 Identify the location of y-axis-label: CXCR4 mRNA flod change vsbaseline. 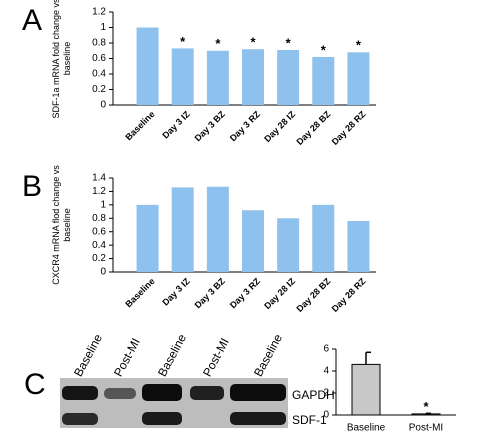
(61, 225).